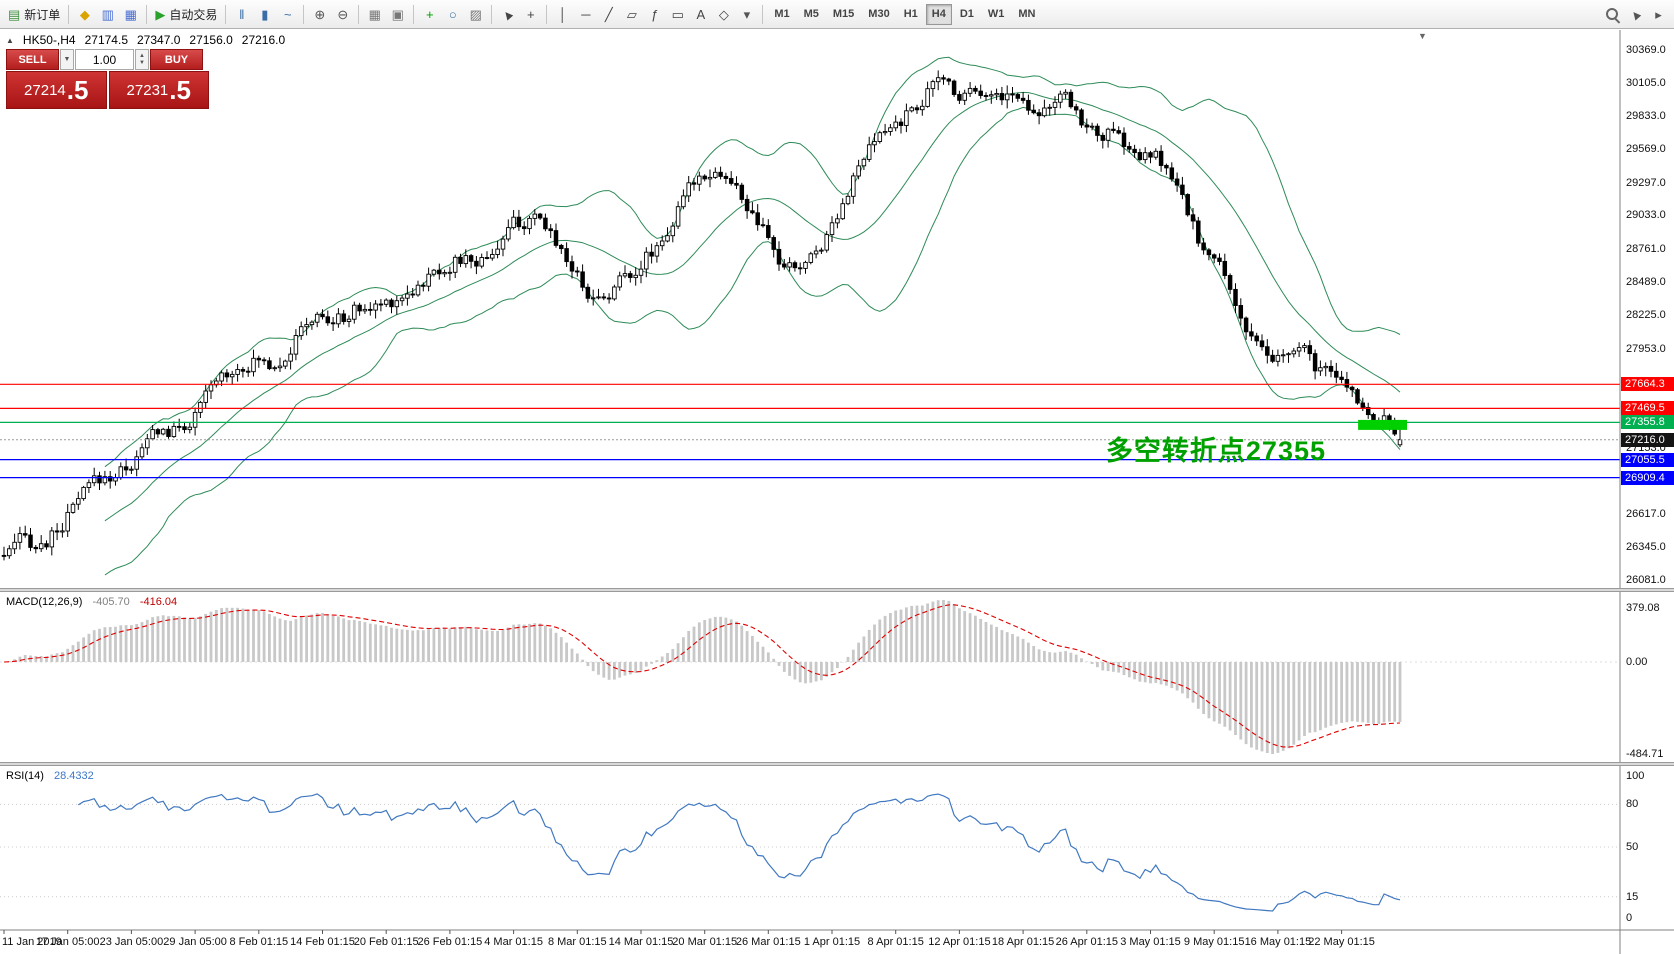 Image resolution: width=1674 pixels, height=954 pixels. Describe the element at coordinates (14, 14) in the screenshot. I see `new-order-icon: ▤` at that location.